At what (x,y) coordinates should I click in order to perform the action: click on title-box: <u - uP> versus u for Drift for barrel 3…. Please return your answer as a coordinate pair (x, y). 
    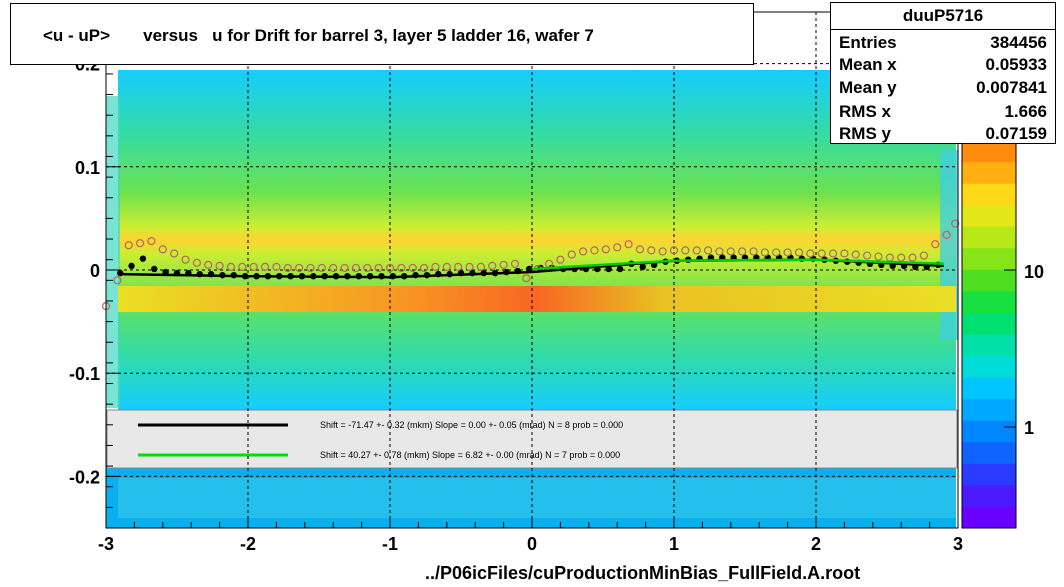
    Looking at the image, I should click on (382, 34).